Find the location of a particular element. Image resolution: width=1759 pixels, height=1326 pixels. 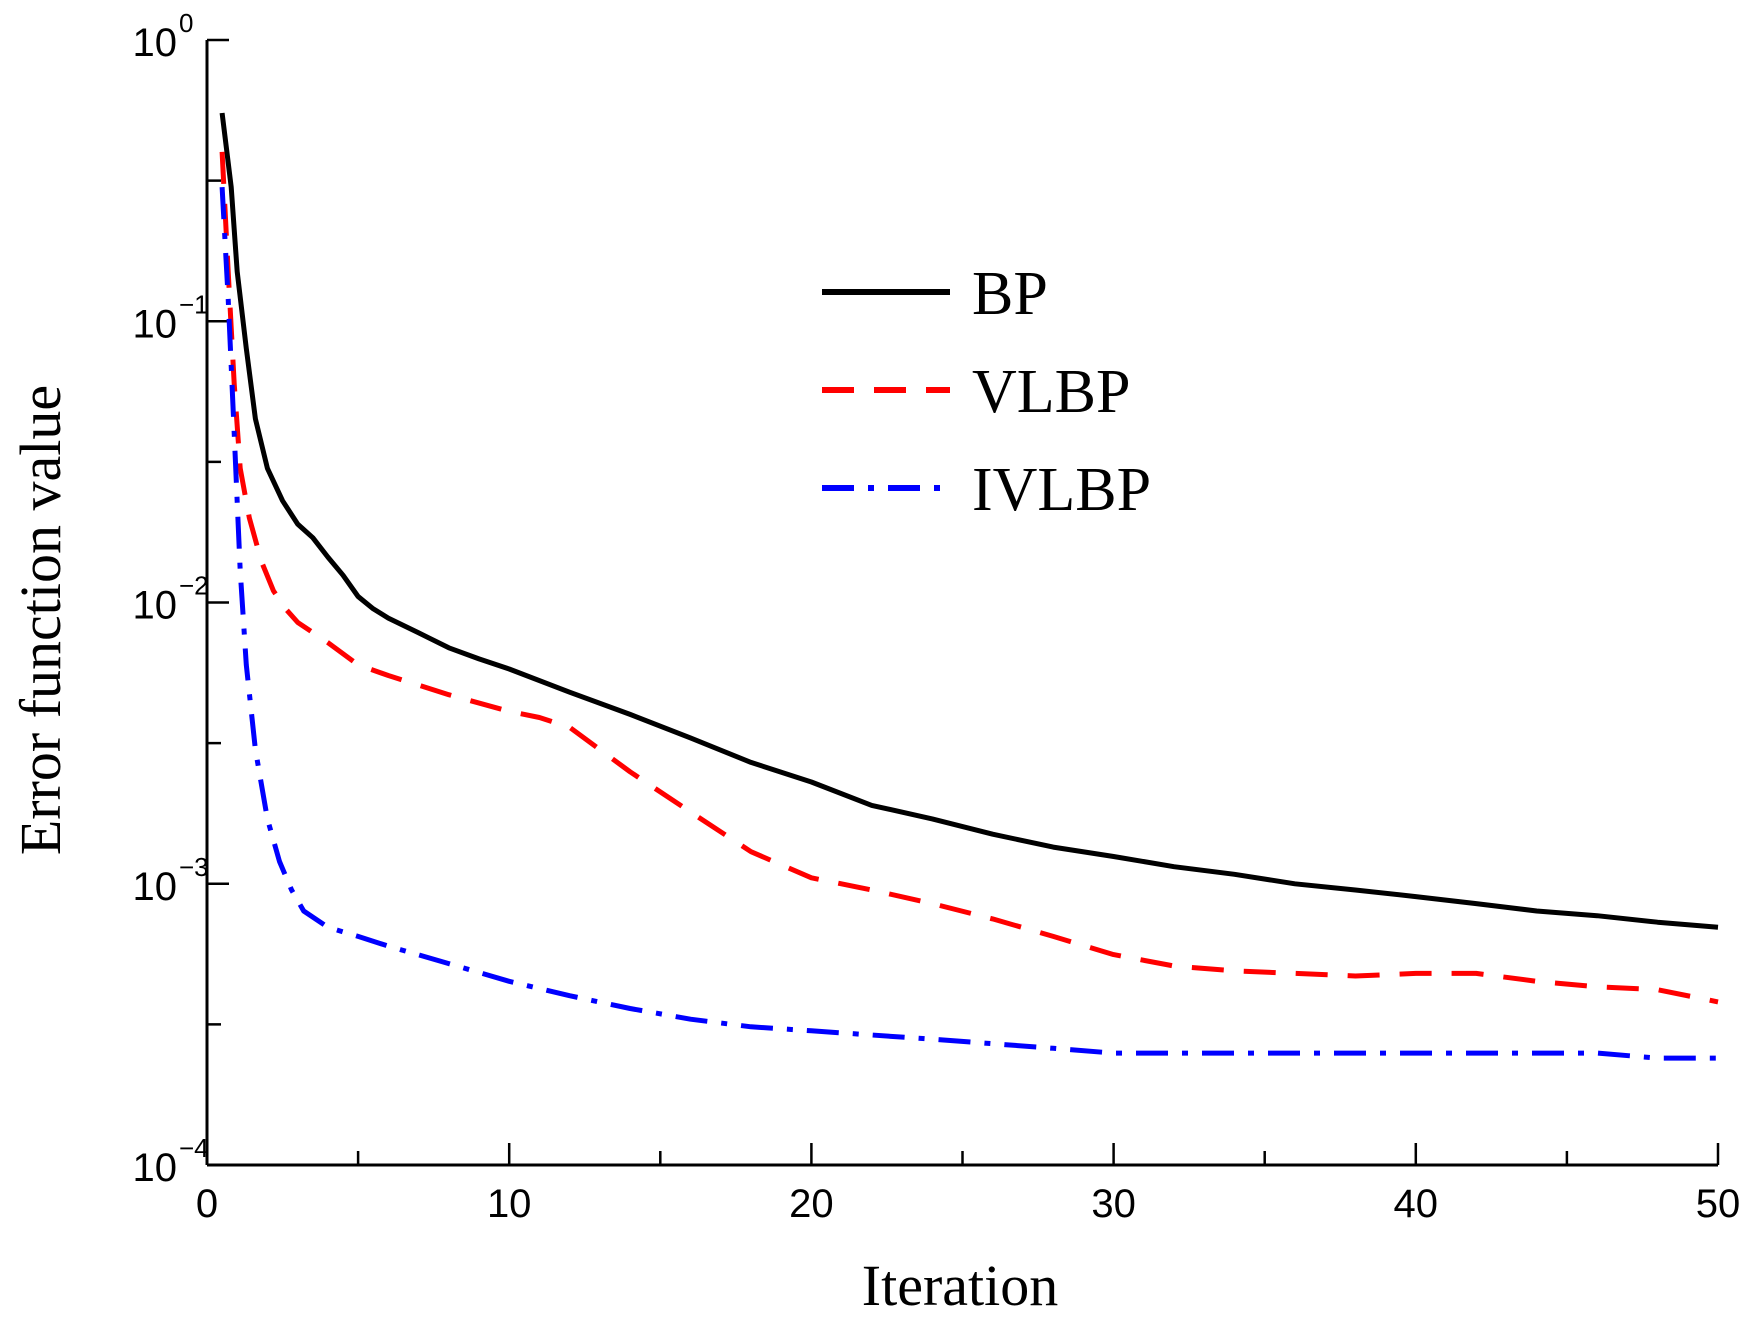

legend: BP VLBP IVLBP is located at coordinates (986, 392).